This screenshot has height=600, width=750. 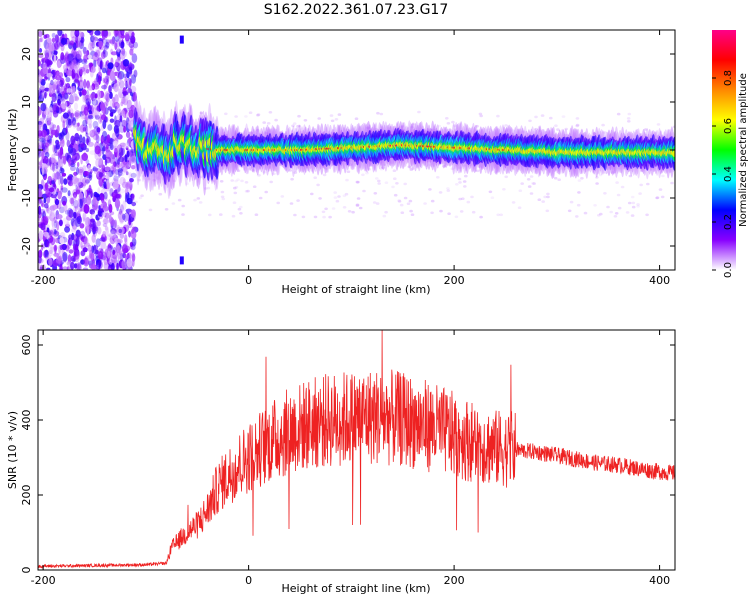 I want to click on colorbar-tick-label: 0.2, so click(x=728, y=222).